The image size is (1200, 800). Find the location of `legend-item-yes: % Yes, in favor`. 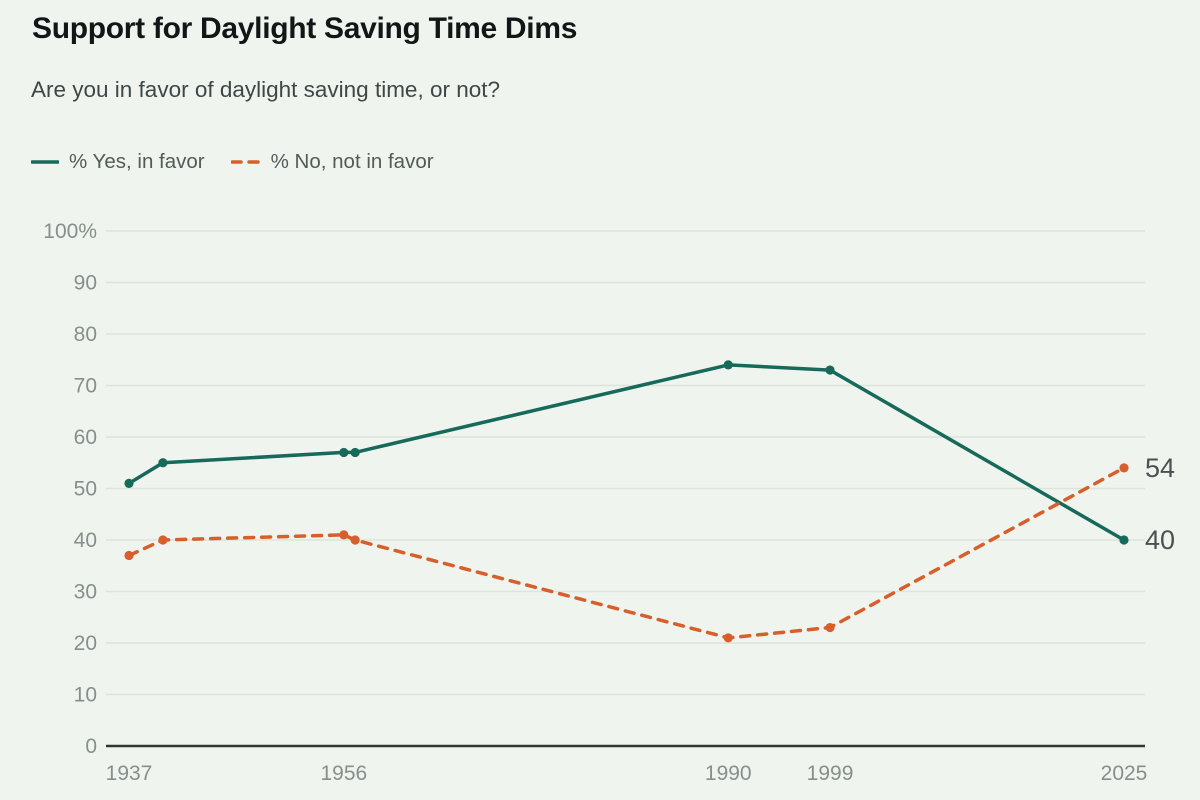

legend-item-yes: % Yes, in favor is located at coordinates (118, 162).